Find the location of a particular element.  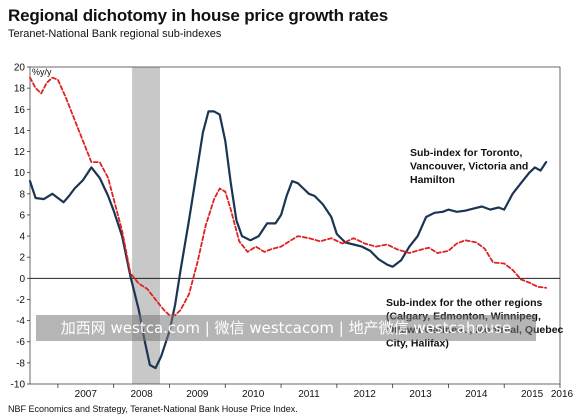

y-tick-label: 16 is located at coordinates (20, 110).